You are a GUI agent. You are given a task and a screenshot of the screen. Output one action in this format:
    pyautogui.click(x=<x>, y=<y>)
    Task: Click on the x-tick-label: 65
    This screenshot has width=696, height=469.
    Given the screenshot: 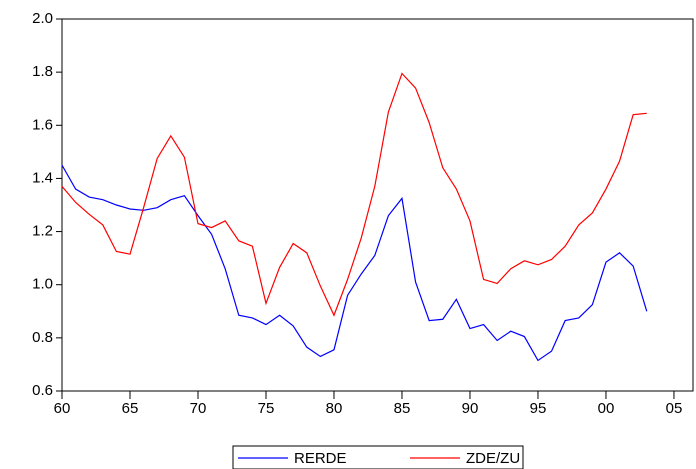 What is the action you would take?
    pyautogui.click(x=130, y=408)
    